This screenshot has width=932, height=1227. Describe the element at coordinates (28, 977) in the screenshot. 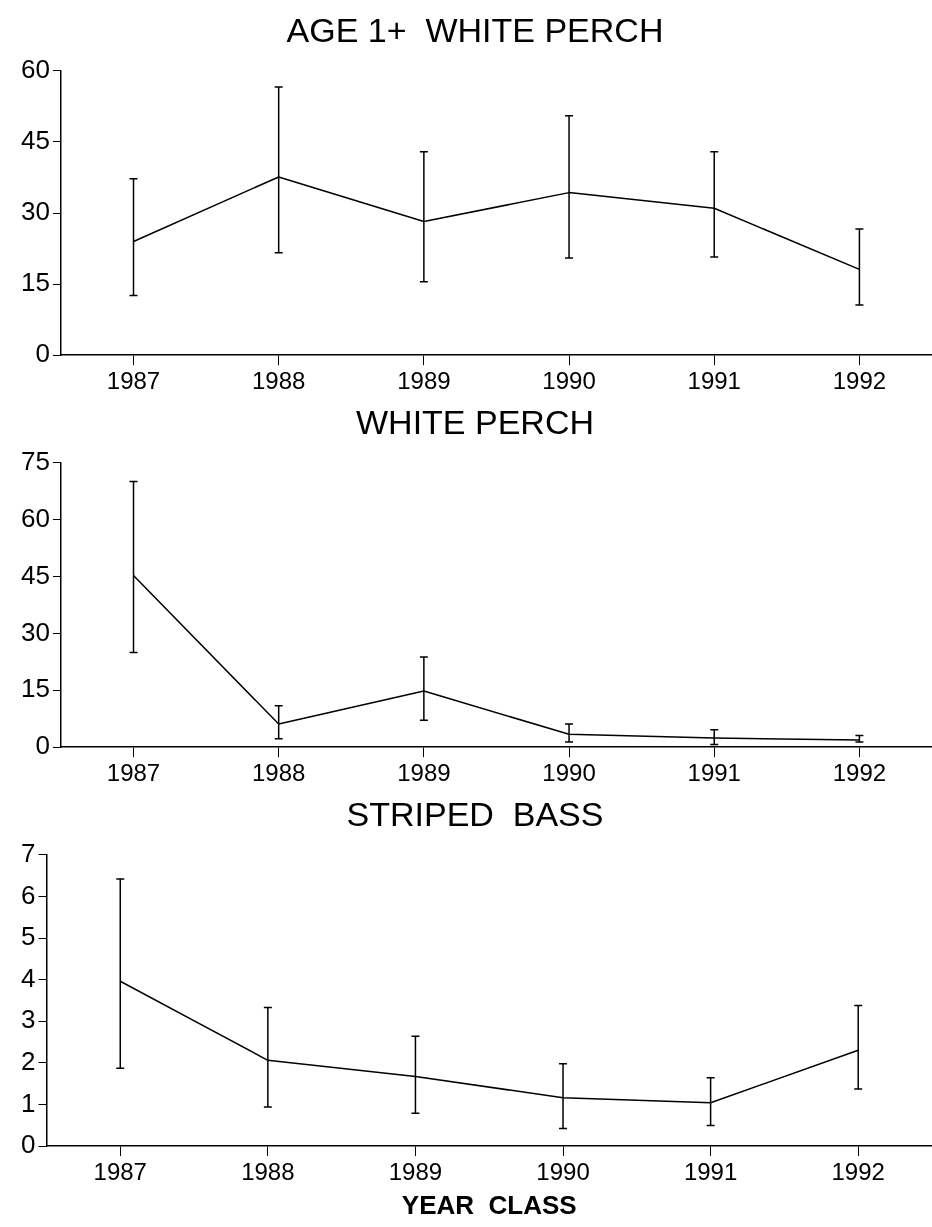

I see `y-tick-label: 4` at that location.